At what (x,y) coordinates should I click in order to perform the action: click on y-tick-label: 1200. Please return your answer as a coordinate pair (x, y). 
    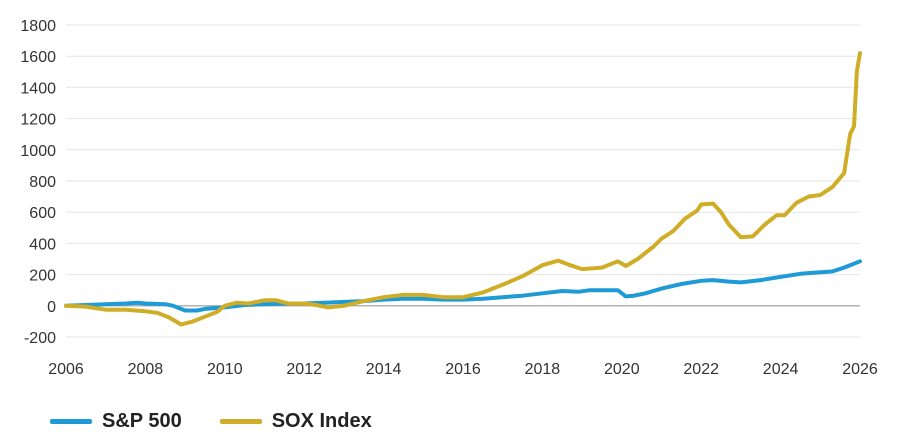
    Looking at the image, I should click on (38, 120).